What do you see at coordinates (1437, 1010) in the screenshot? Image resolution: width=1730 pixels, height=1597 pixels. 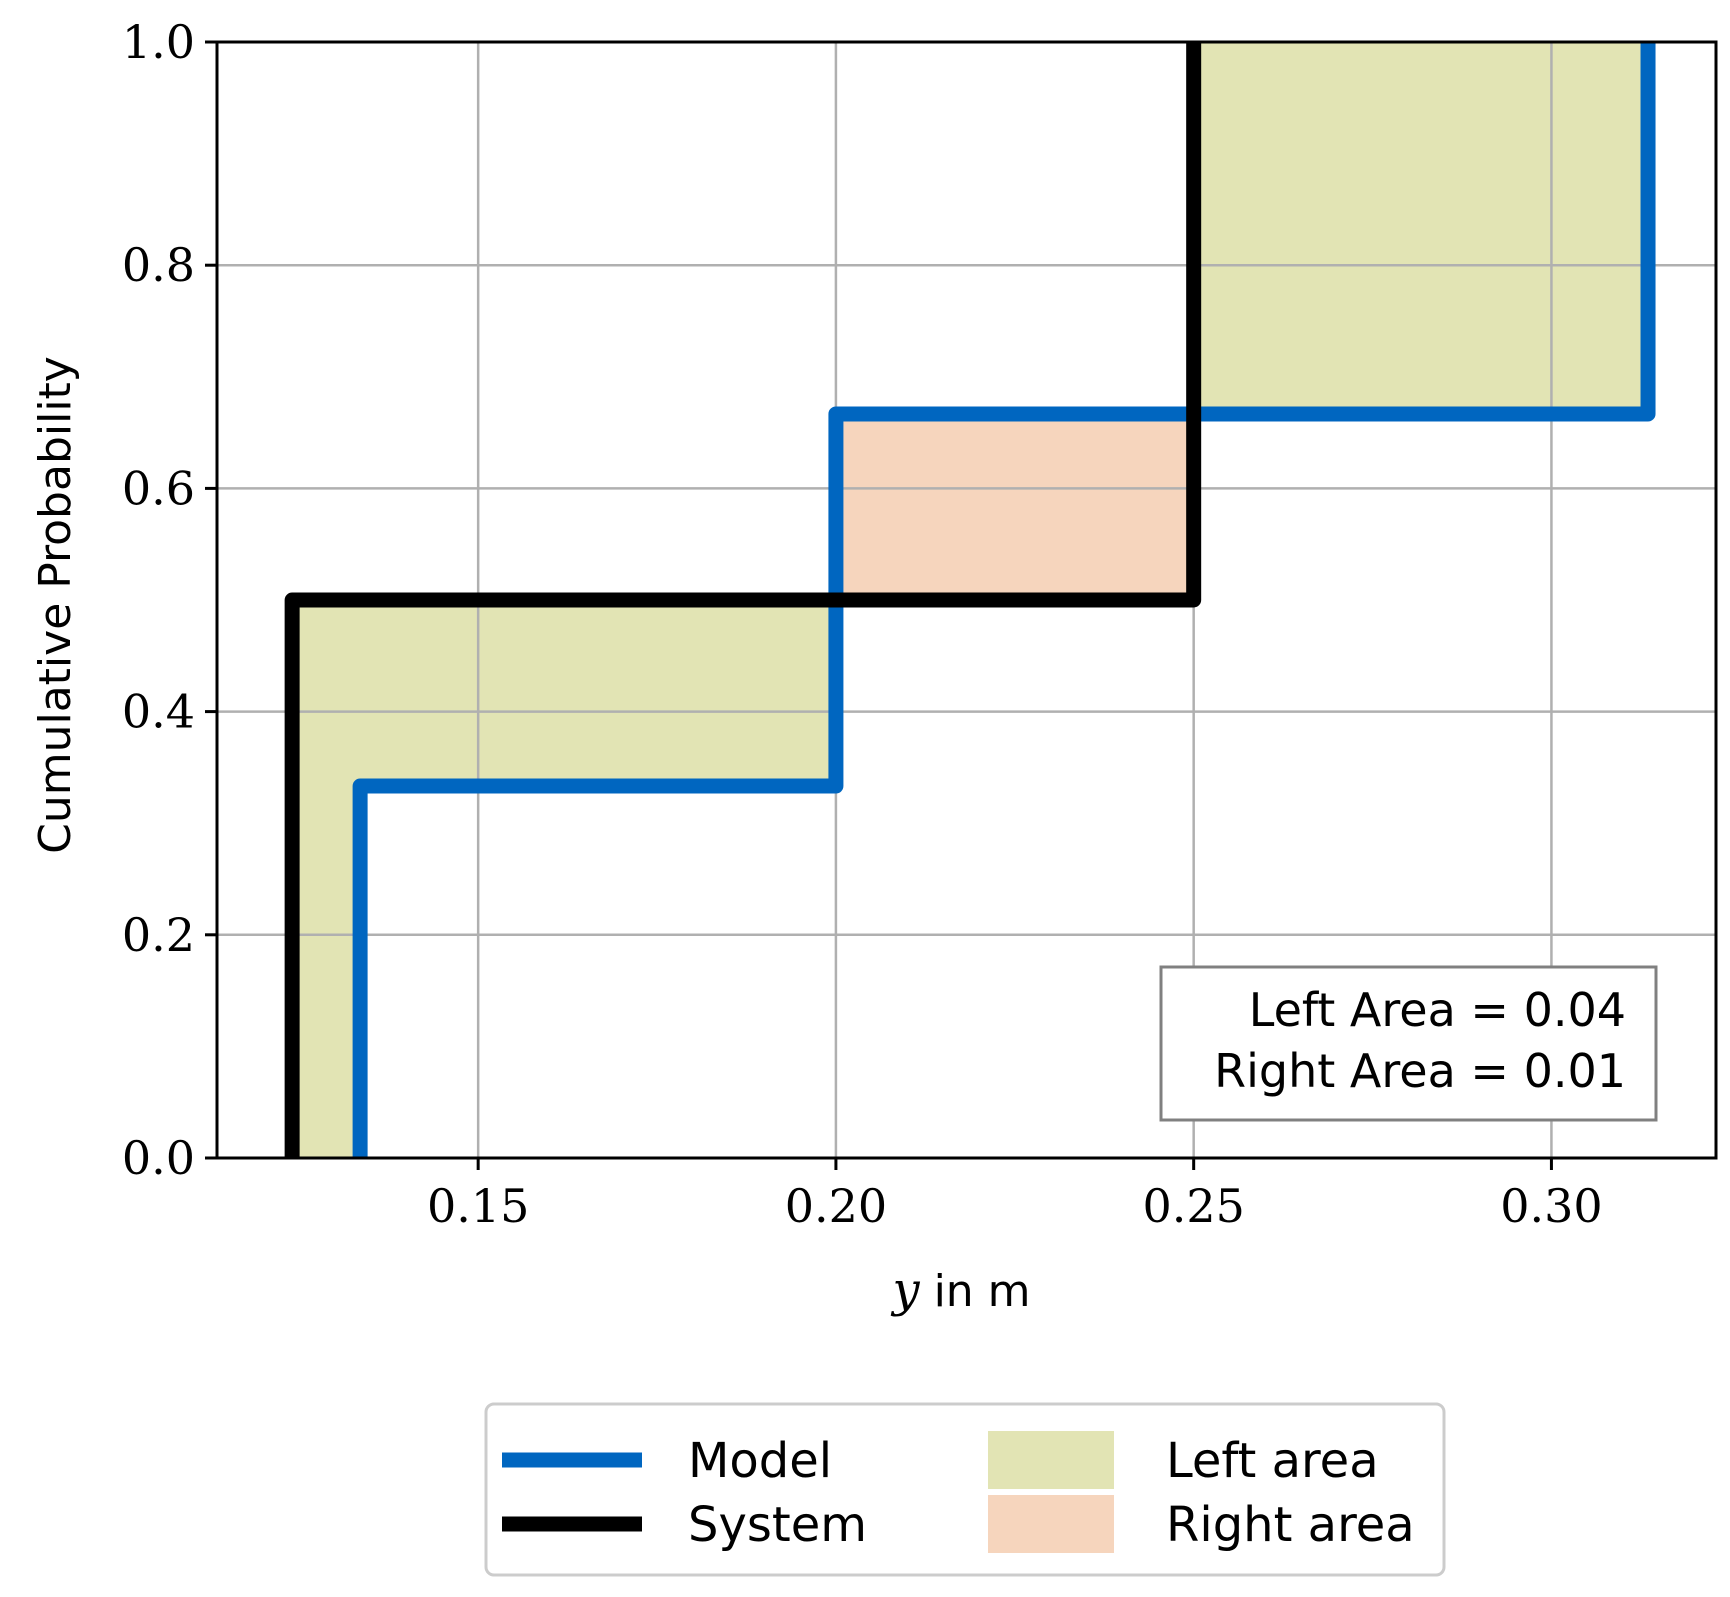 I see `left-area-value: Left Area = 0.04` at bounding box center [1437, 1010].